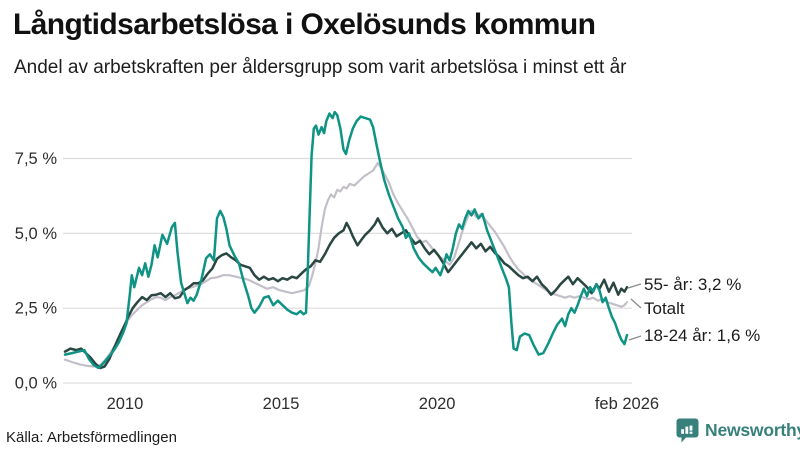 This screenshot has width=800, height=450. I want to click on series-label-18-24: 18-24 år: 1,6 %, so click(702, 335).